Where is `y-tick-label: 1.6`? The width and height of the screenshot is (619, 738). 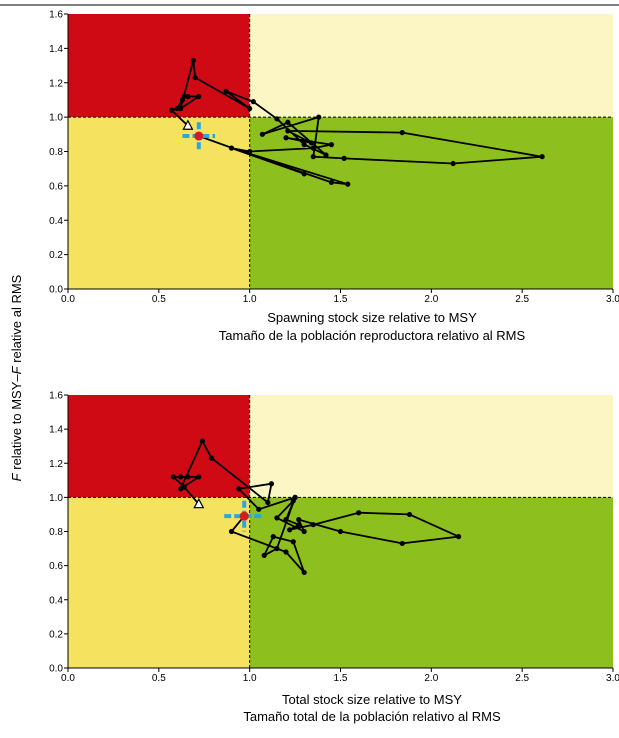 y-tick-label: 1.6 is located at coordinates (56, 15).